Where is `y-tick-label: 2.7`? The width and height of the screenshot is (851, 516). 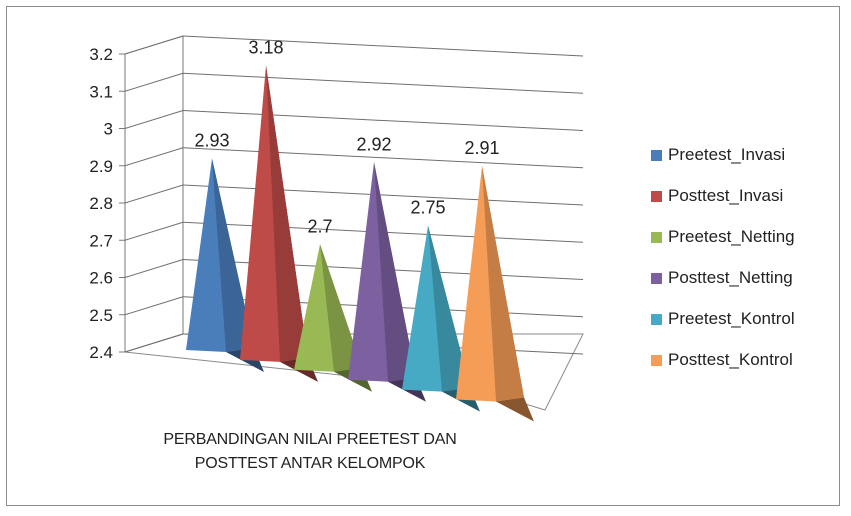
y-tick-label: 2.7 is located at coordinates (101, 240).